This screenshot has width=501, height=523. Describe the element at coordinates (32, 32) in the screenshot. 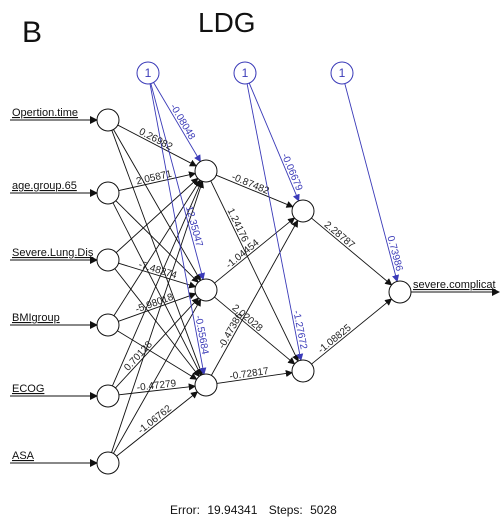

I see `panel-letter: B` at that location.